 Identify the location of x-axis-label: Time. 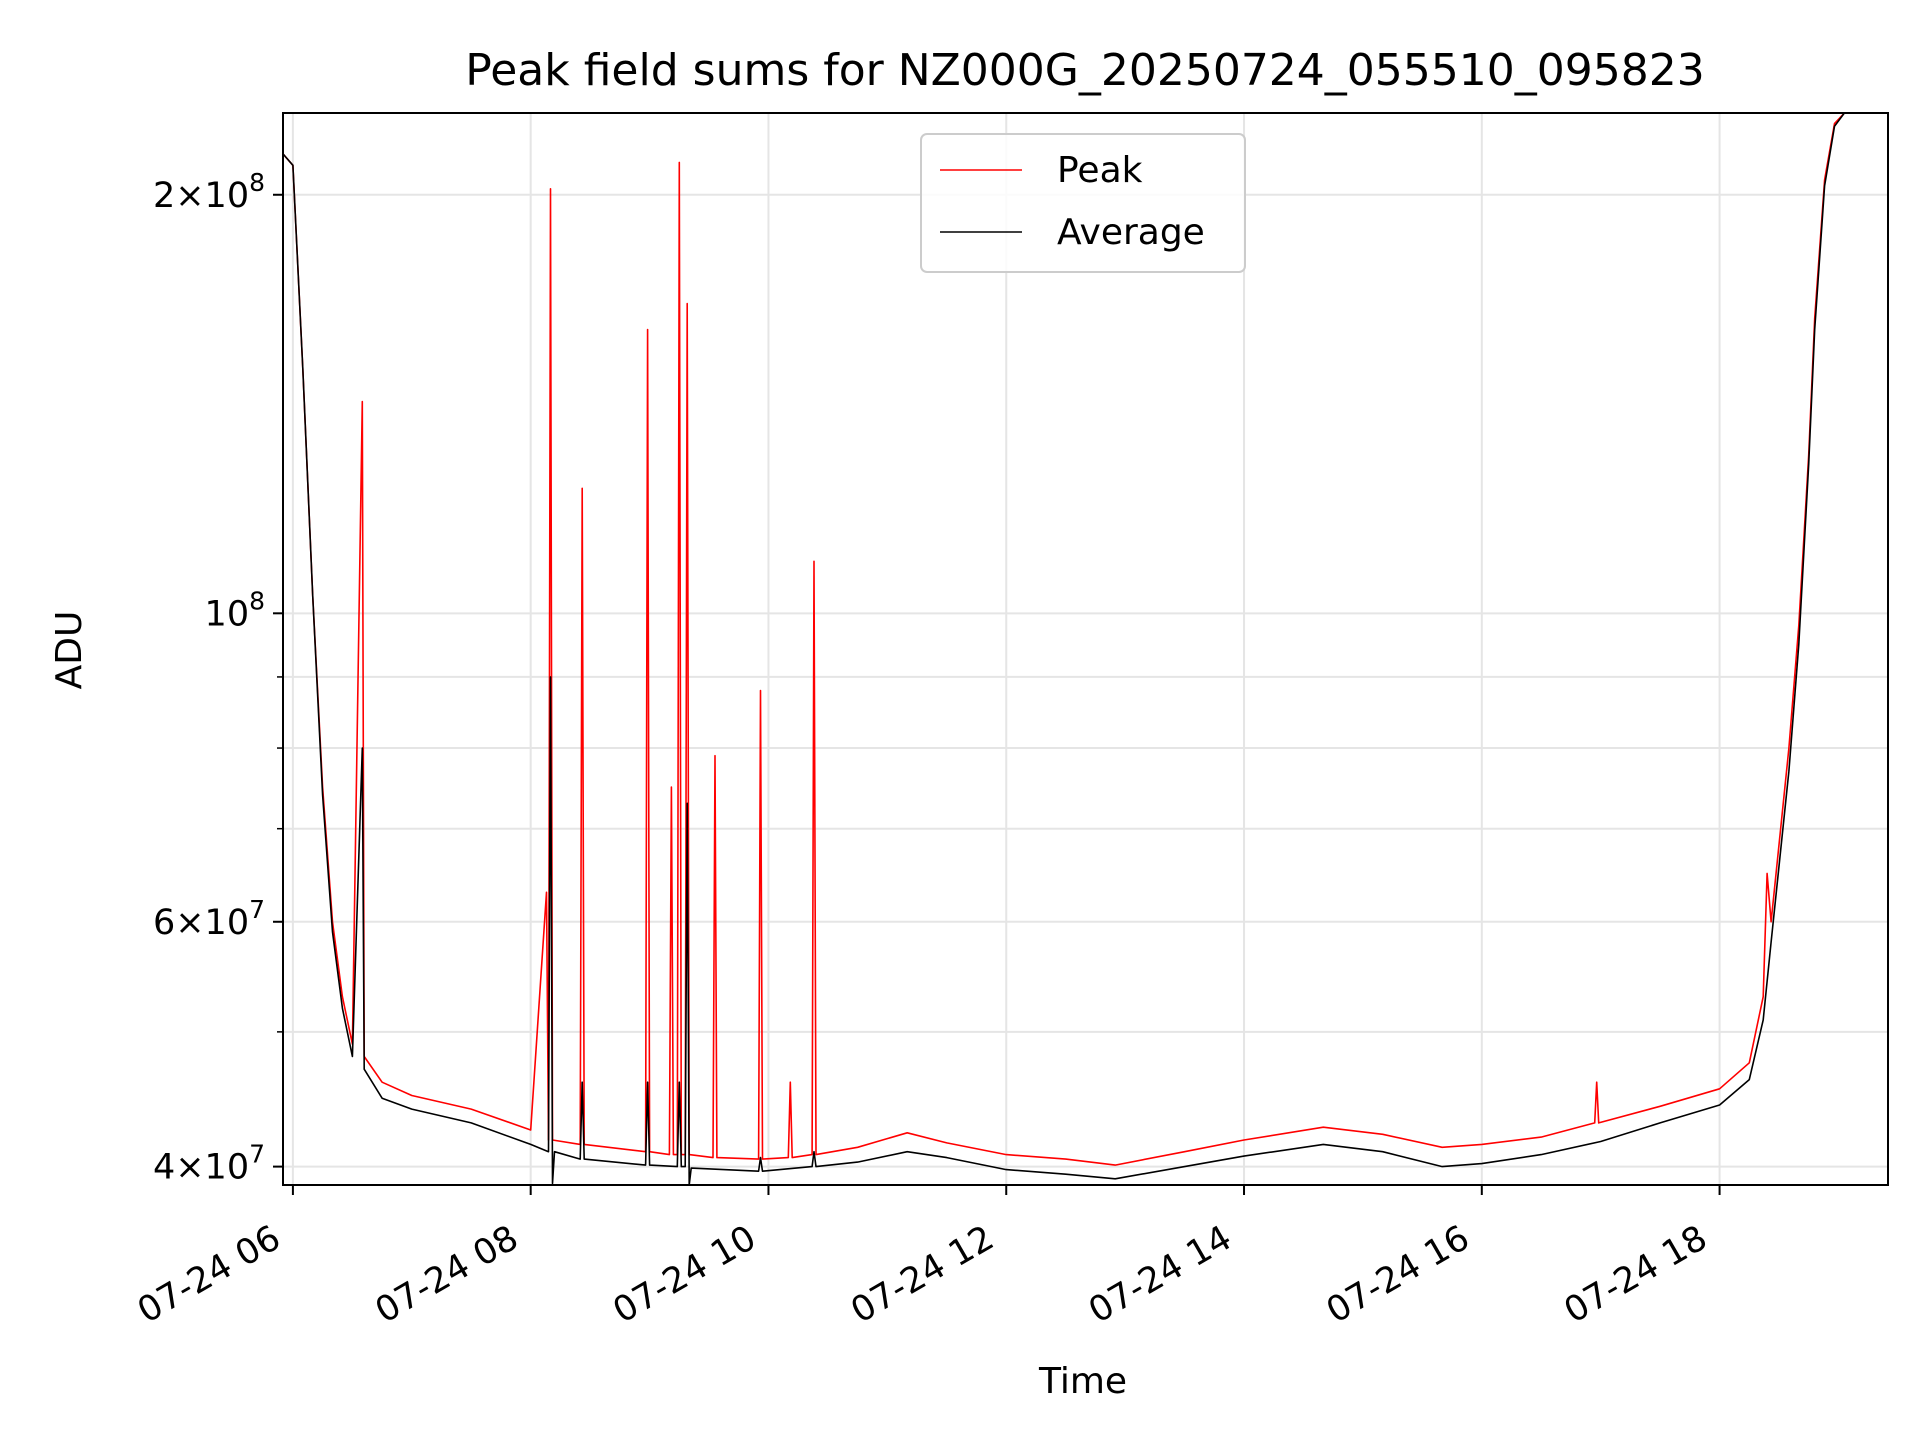
(1082, 1381).